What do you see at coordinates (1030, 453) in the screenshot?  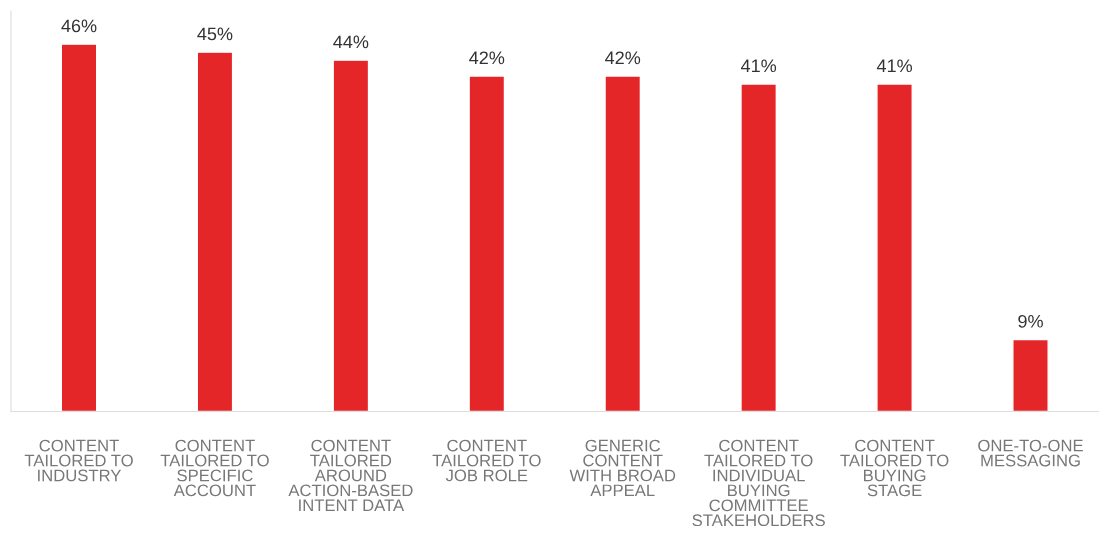 I see `x-tick-label: ONE-TO-ONE MESSAGING` at bounding box center [1030, 453].